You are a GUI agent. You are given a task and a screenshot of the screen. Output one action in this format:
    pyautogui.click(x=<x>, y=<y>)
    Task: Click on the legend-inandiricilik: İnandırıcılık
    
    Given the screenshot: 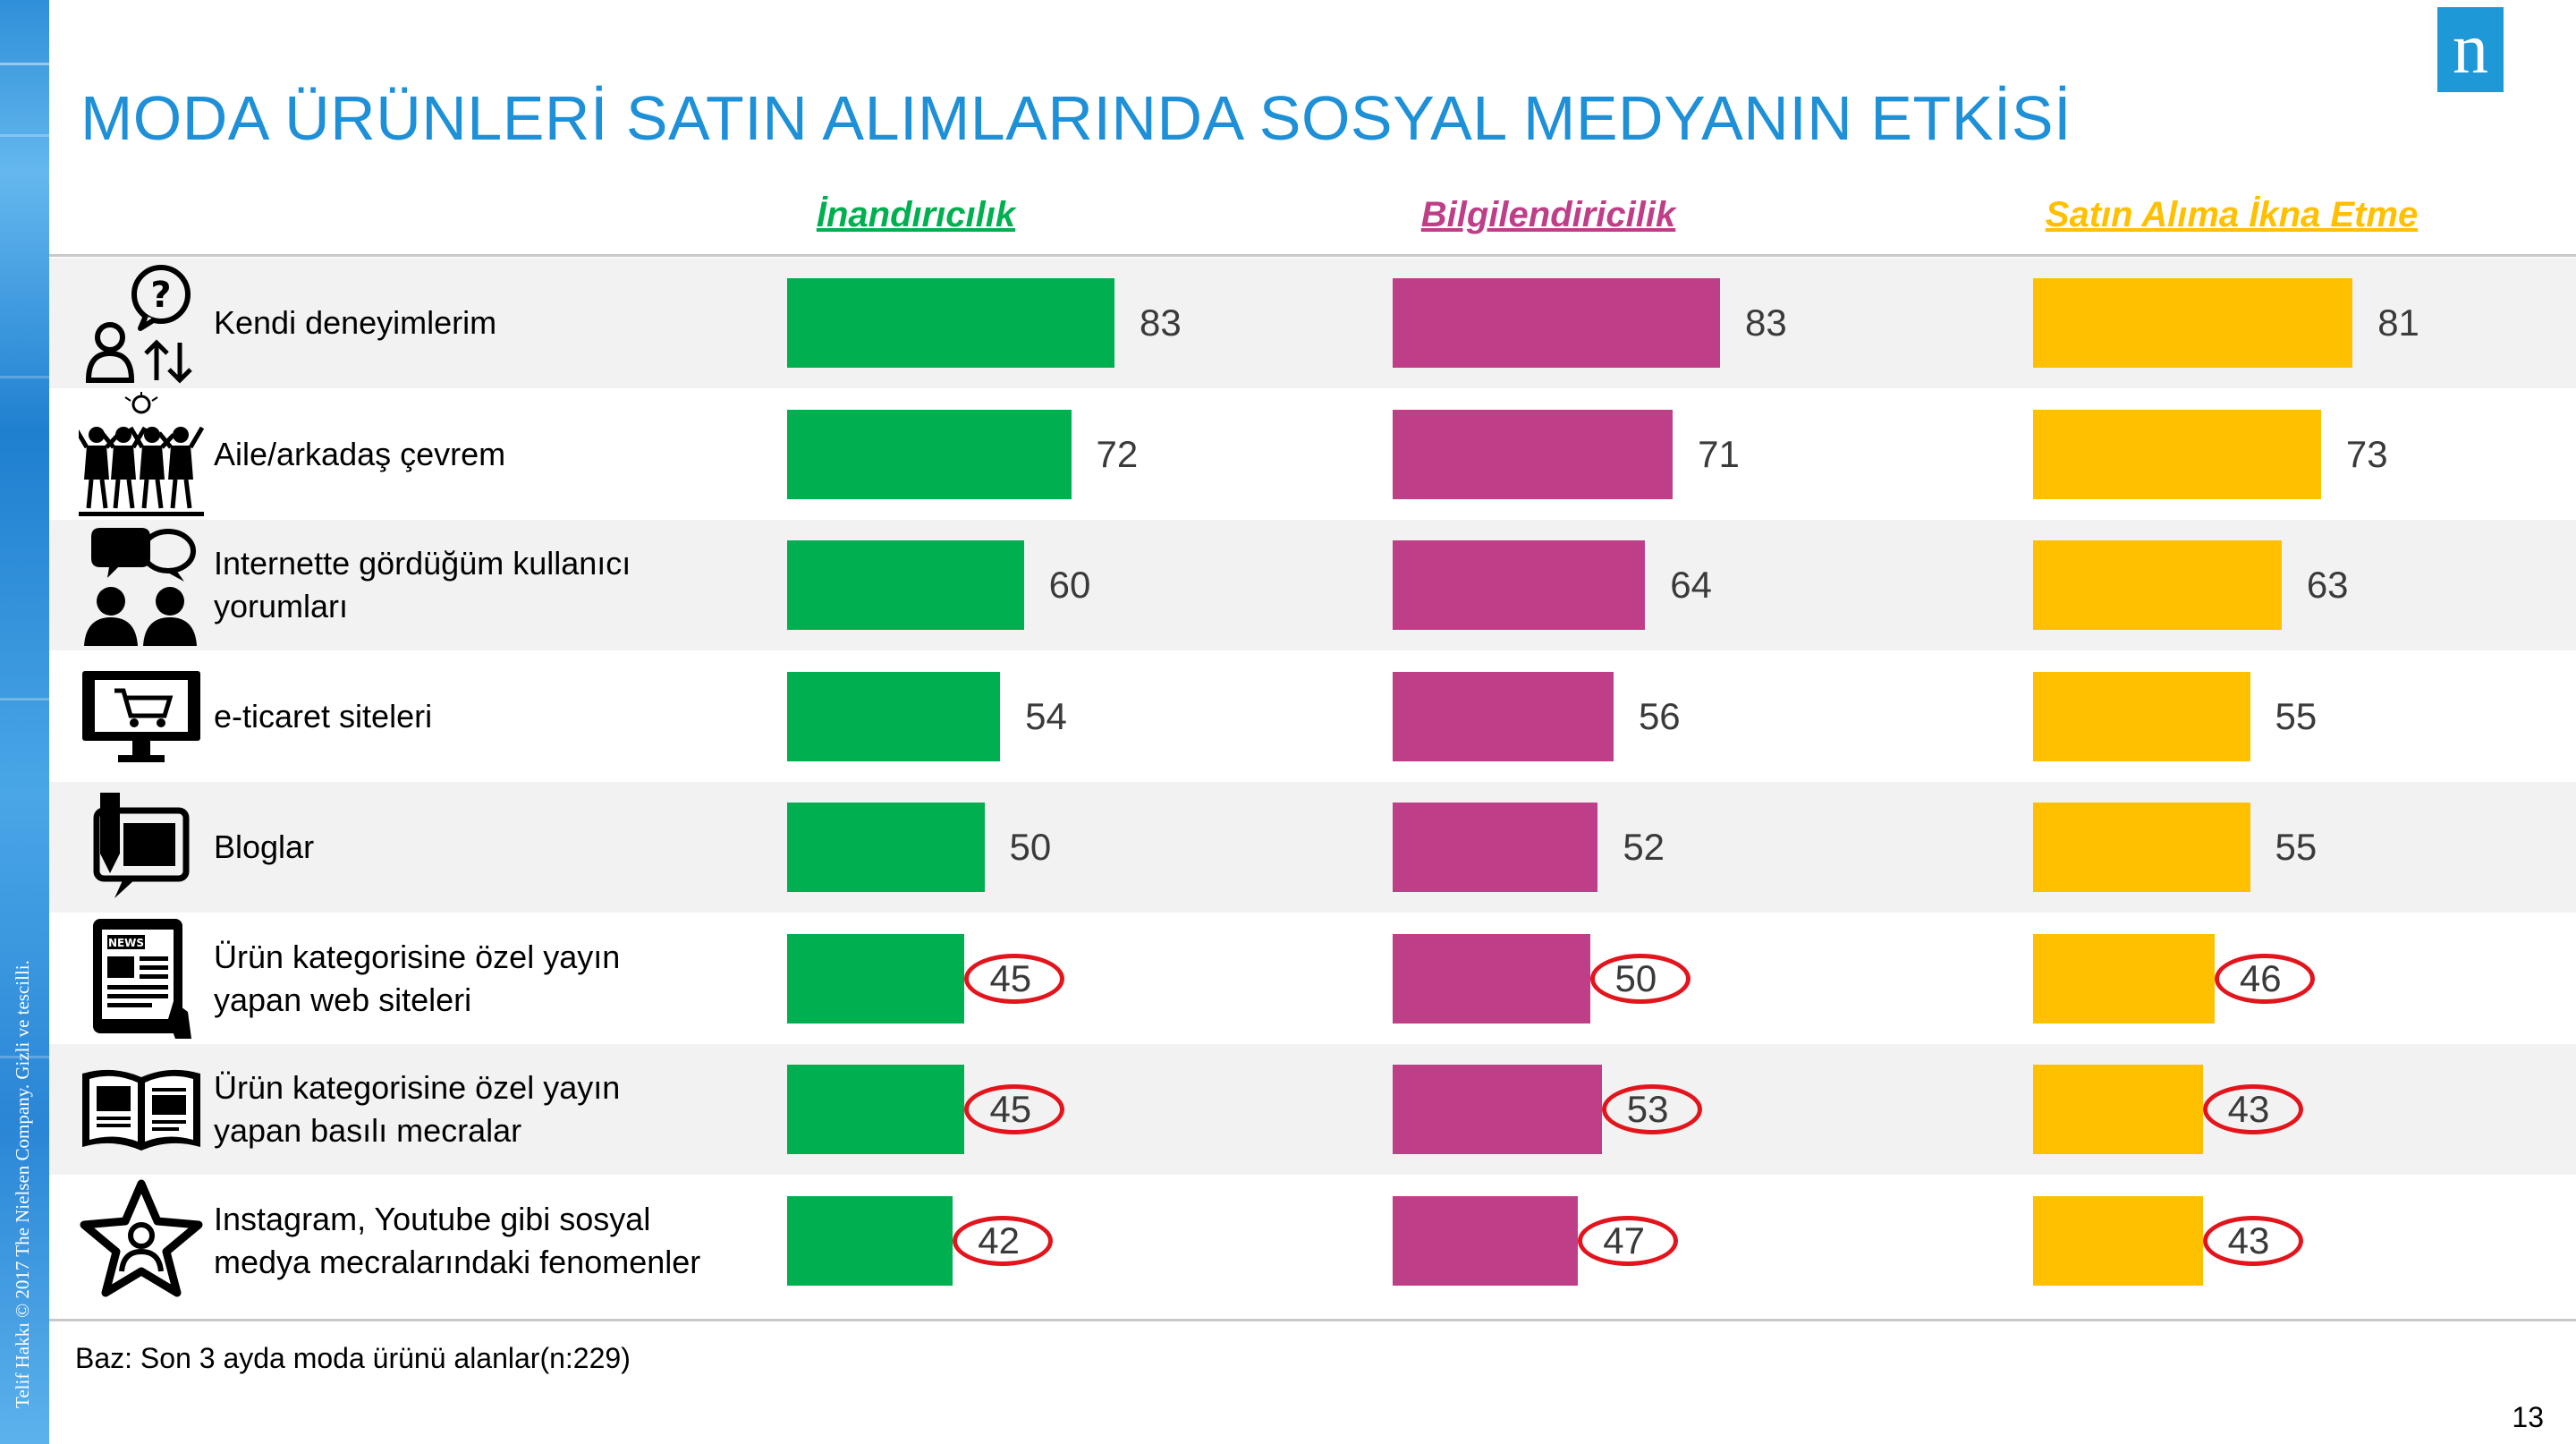 What is the action you would take?
    pyautogui.click(x=916, y=214)
    